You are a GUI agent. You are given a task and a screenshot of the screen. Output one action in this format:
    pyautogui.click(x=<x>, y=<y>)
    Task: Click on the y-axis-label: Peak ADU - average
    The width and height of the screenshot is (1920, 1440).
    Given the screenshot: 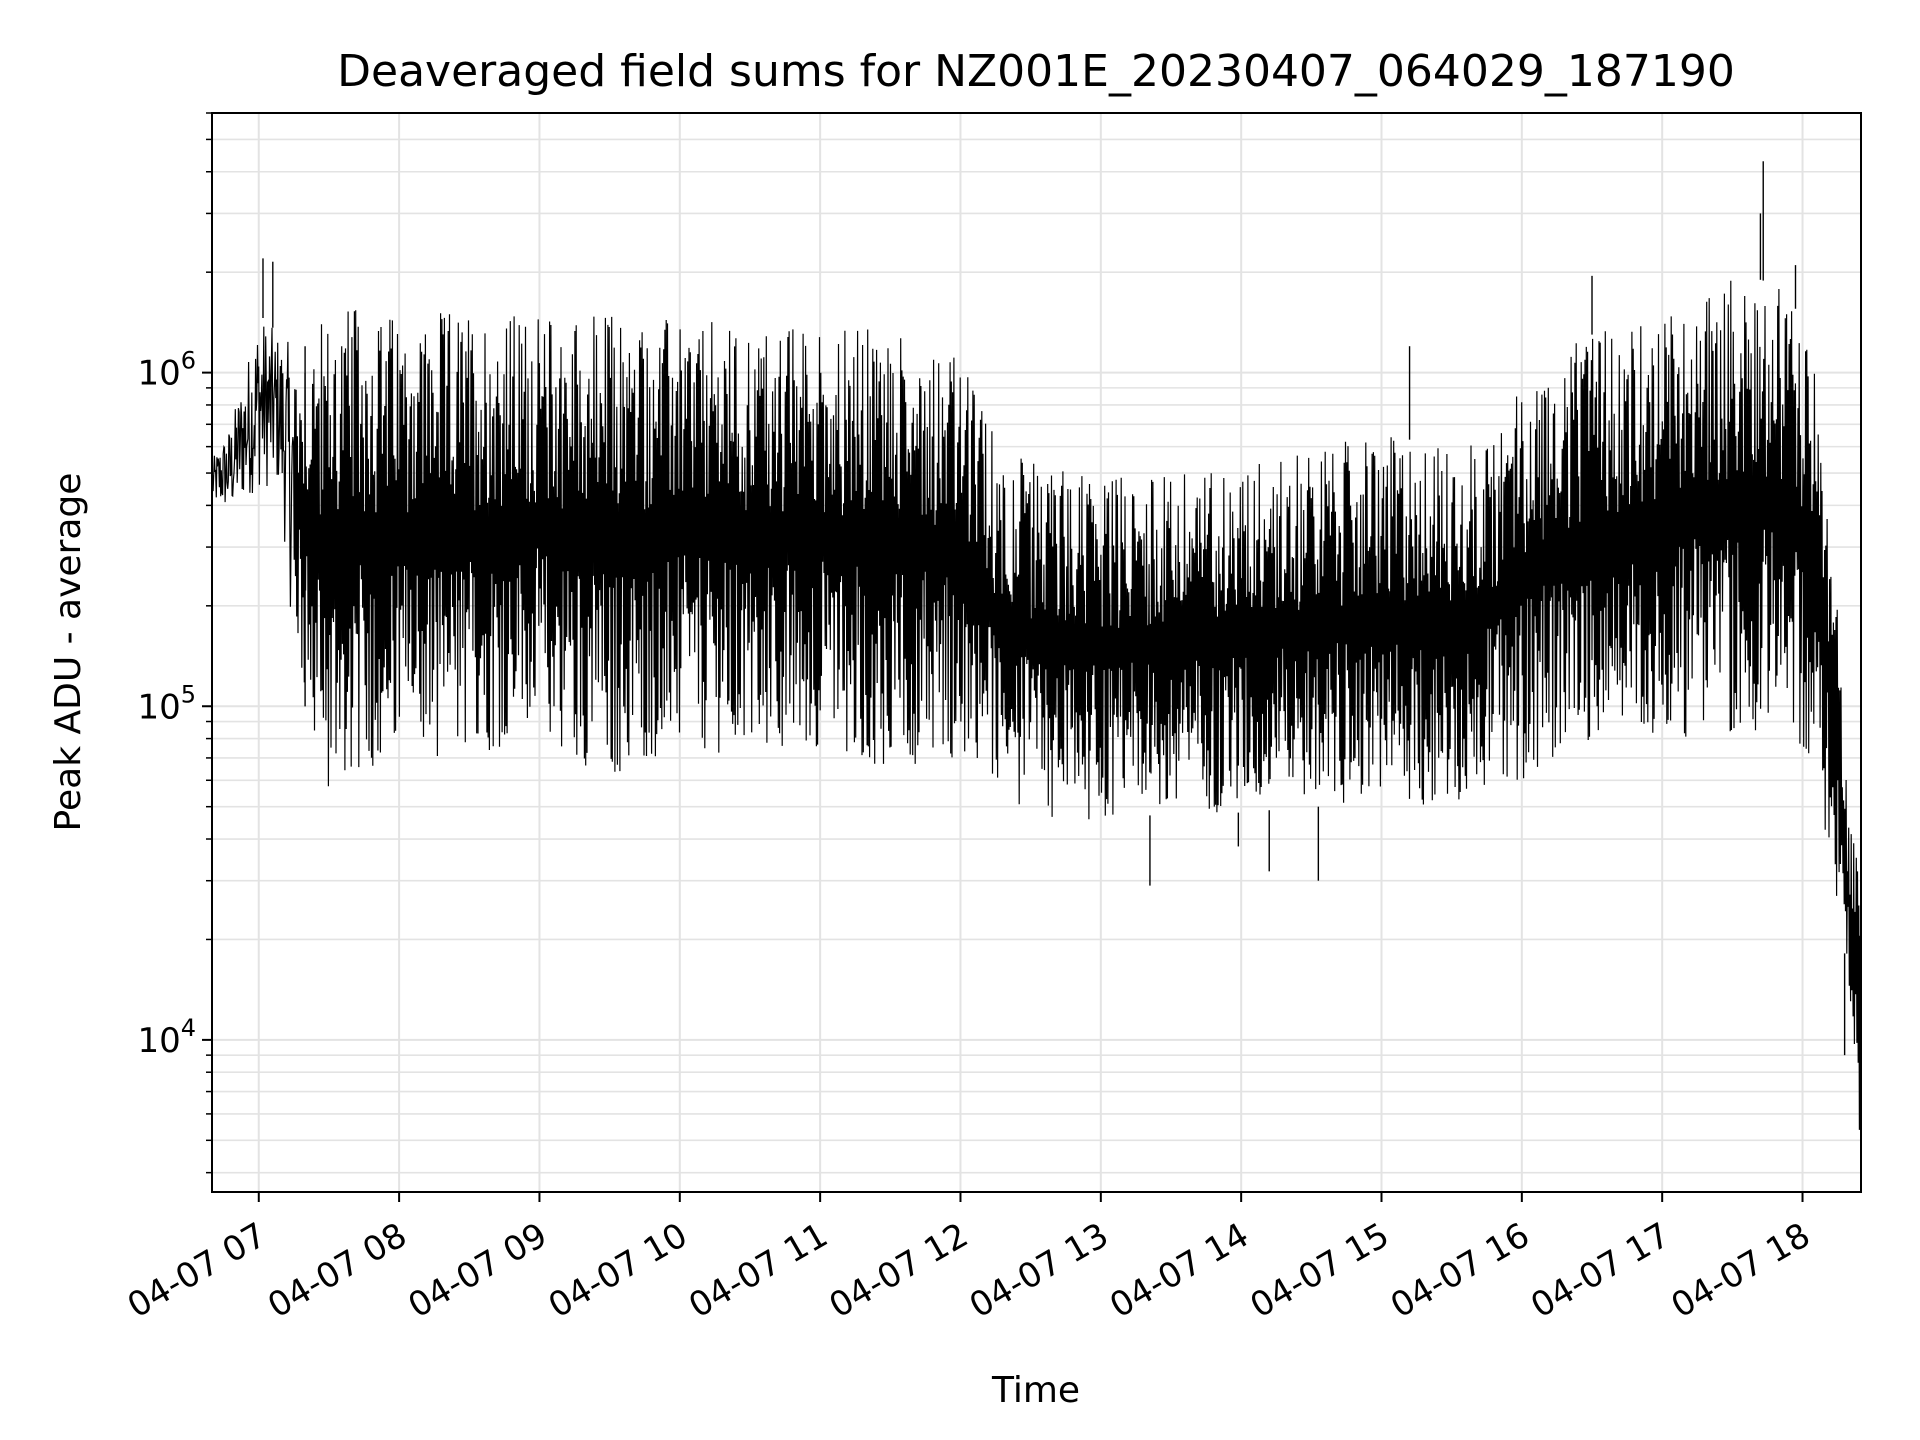 What is the action you would take?
    pyautogui.click(x=68, y=652)
    